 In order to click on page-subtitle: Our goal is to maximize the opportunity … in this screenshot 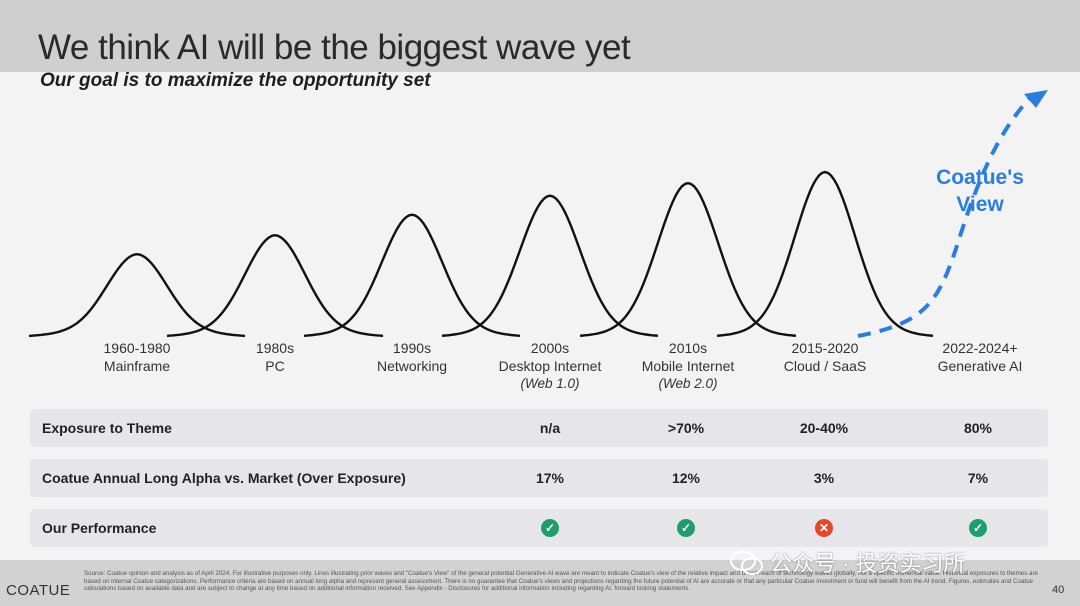, I will do `click(235, 80)`.